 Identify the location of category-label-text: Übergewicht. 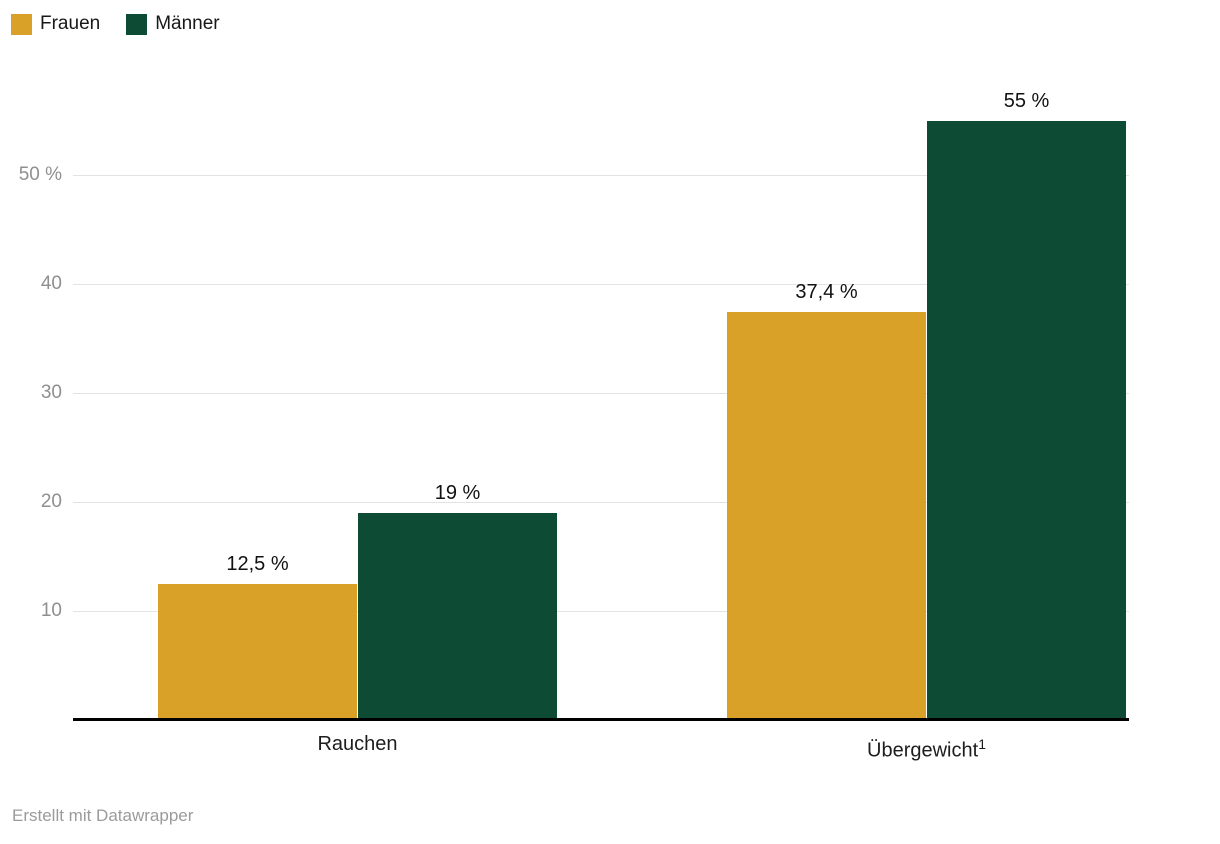
(923, 750).